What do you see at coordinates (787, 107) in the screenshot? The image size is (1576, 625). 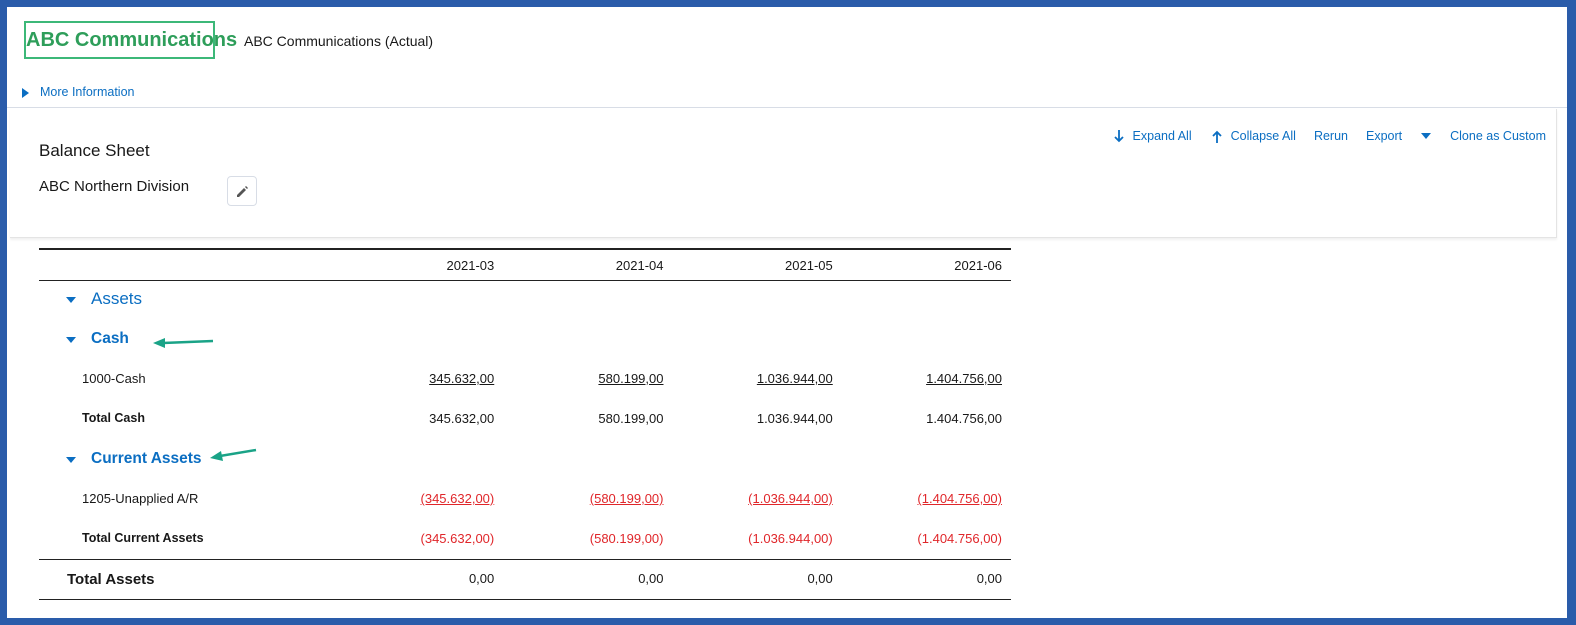 I see `divider` at bounding box center [787, 107].